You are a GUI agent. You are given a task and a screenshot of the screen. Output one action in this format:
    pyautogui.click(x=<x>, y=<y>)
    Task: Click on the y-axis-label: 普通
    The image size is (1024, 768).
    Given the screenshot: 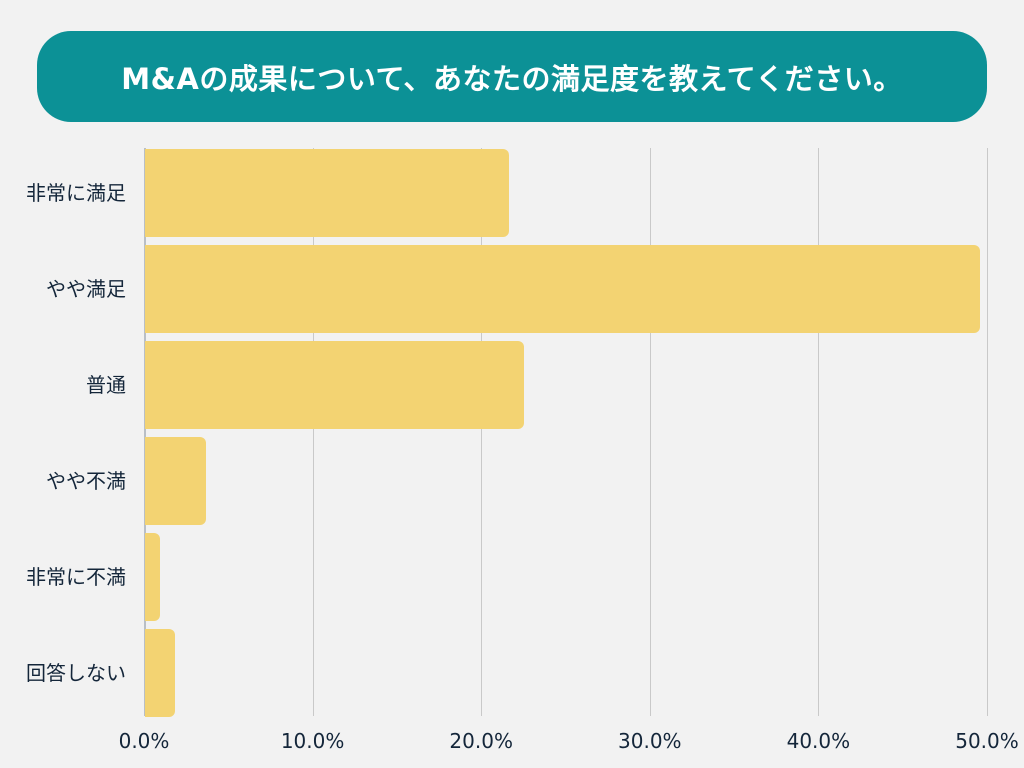 What is the action you would take?
    pyautogui.click(x=106, y=385)
    